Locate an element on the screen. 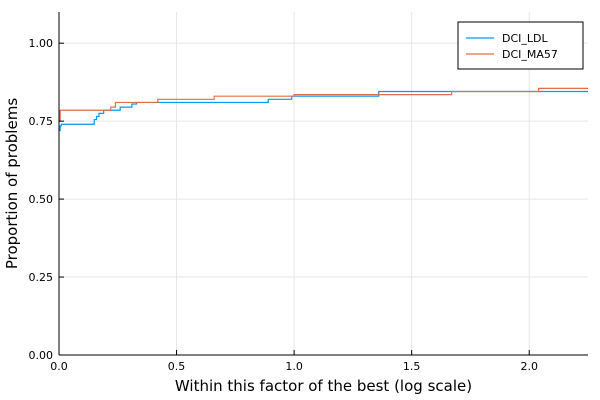 The image size is (600, 400). legend-label: DCI_MA57 is located at coordinates (530, 54).